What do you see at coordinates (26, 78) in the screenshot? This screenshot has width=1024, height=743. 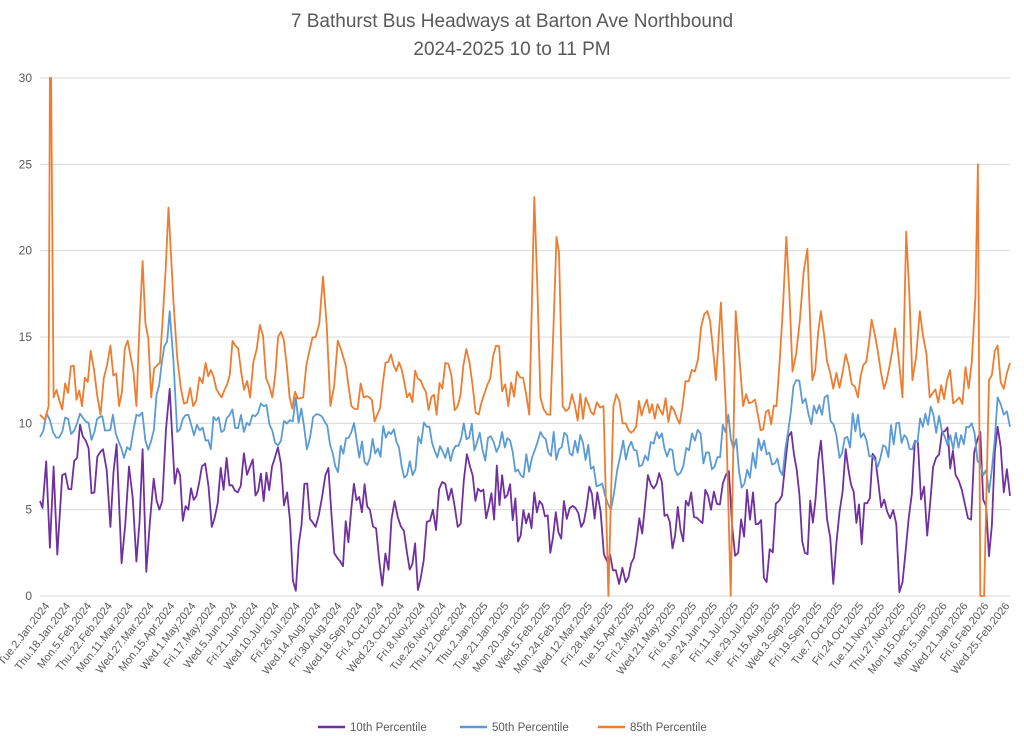 I see `y-tick-label: 30` at bounding box center [26, 78].